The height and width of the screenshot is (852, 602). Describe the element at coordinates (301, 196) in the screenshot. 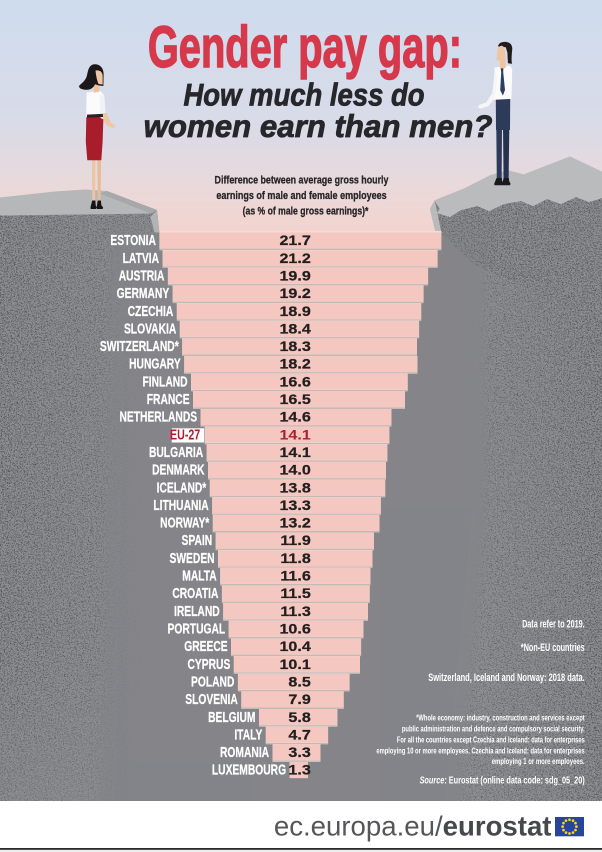

I see `svg-text:earnings of male and female em: earnings of male and female employees` at that location.